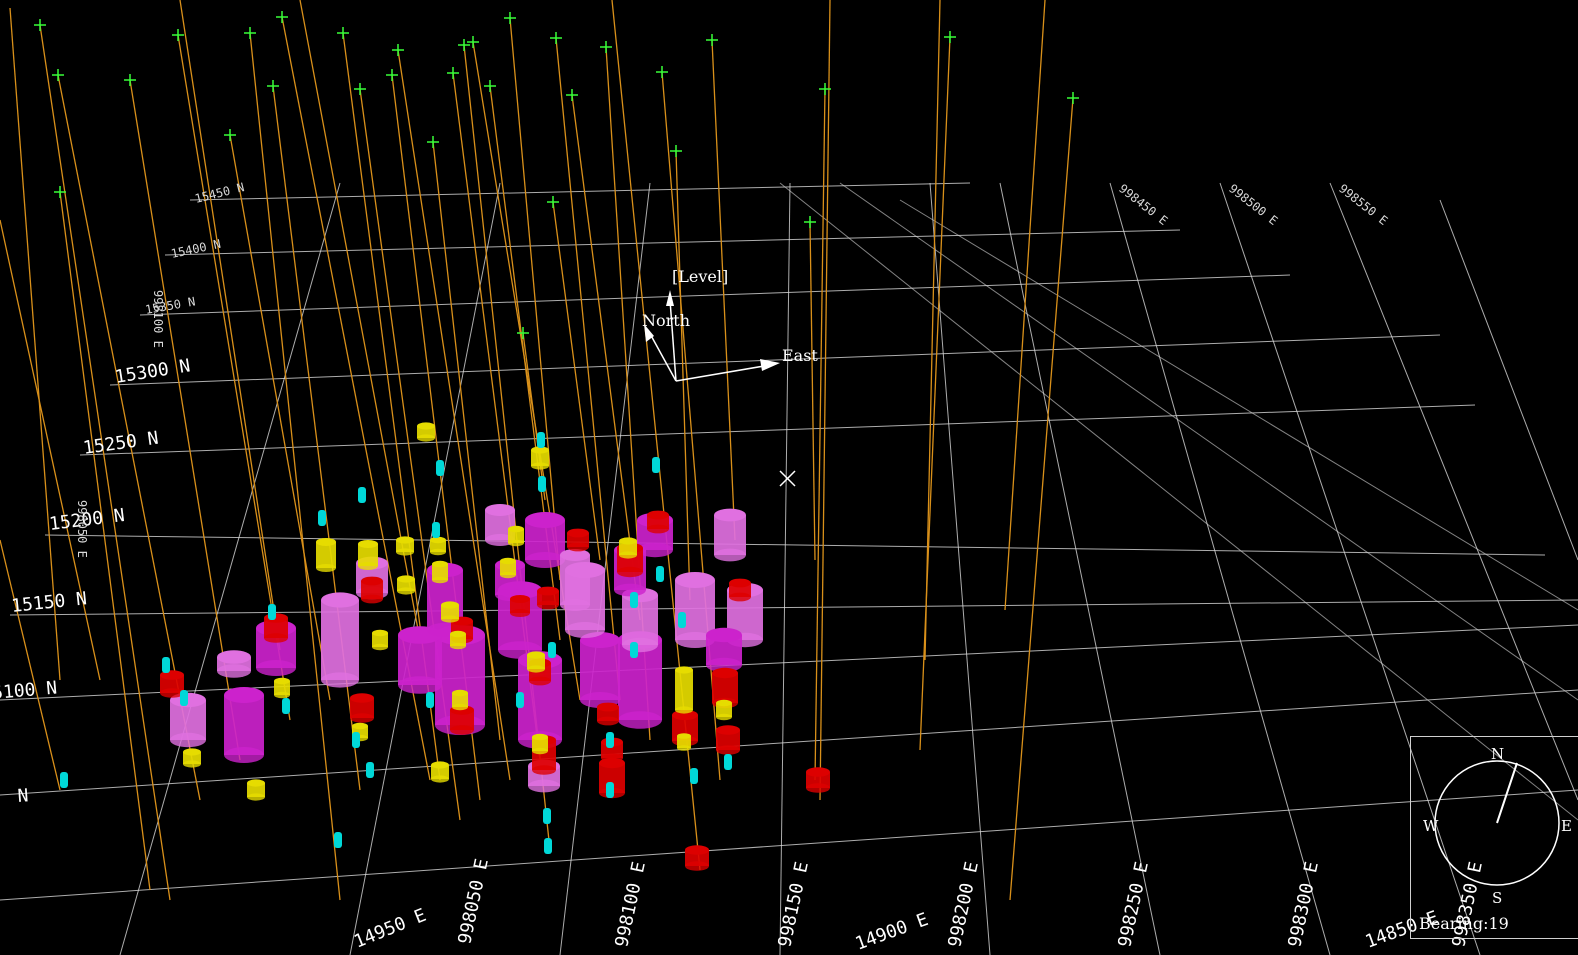 Image resolution: width=1578 pixels, height=955 pixels. What do you see at coordinates (963, 904) in the screenshot?
I see `east-label-998200: 998200 E` at bounding box center [963, 904].